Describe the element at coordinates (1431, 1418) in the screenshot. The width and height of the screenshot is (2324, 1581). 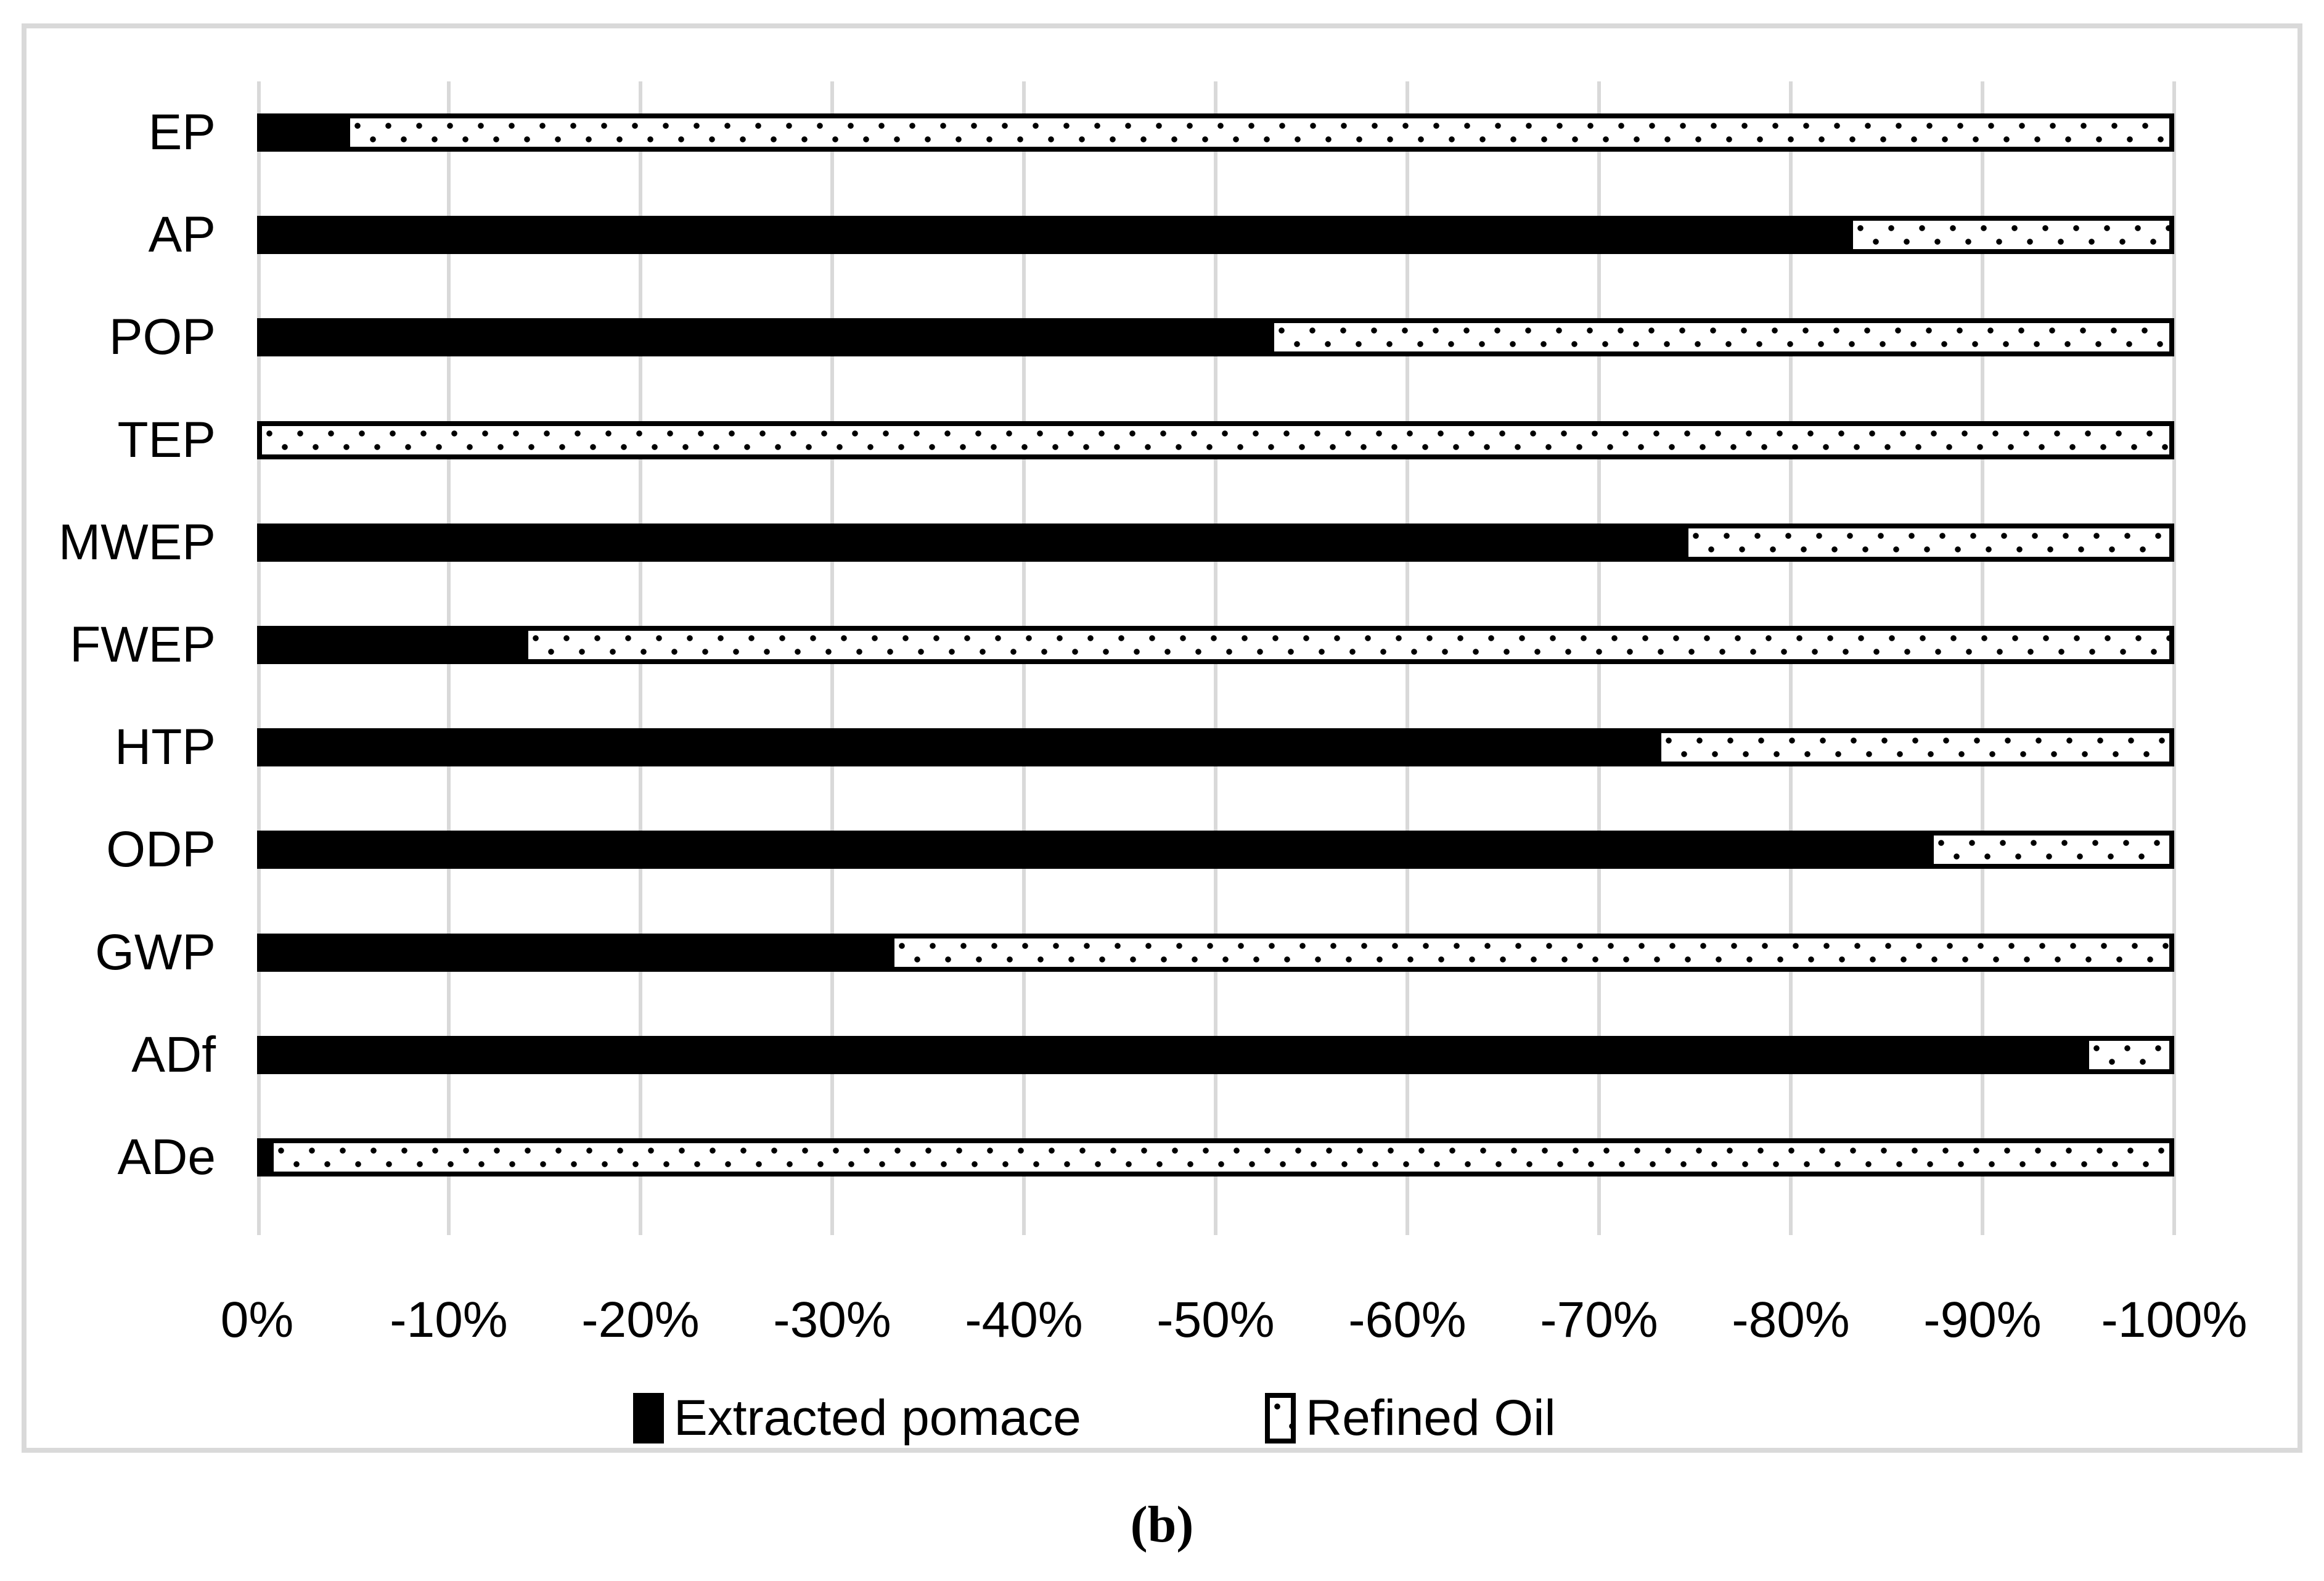
I see `legend-label-refined-oil: Refined Oil` at that location.